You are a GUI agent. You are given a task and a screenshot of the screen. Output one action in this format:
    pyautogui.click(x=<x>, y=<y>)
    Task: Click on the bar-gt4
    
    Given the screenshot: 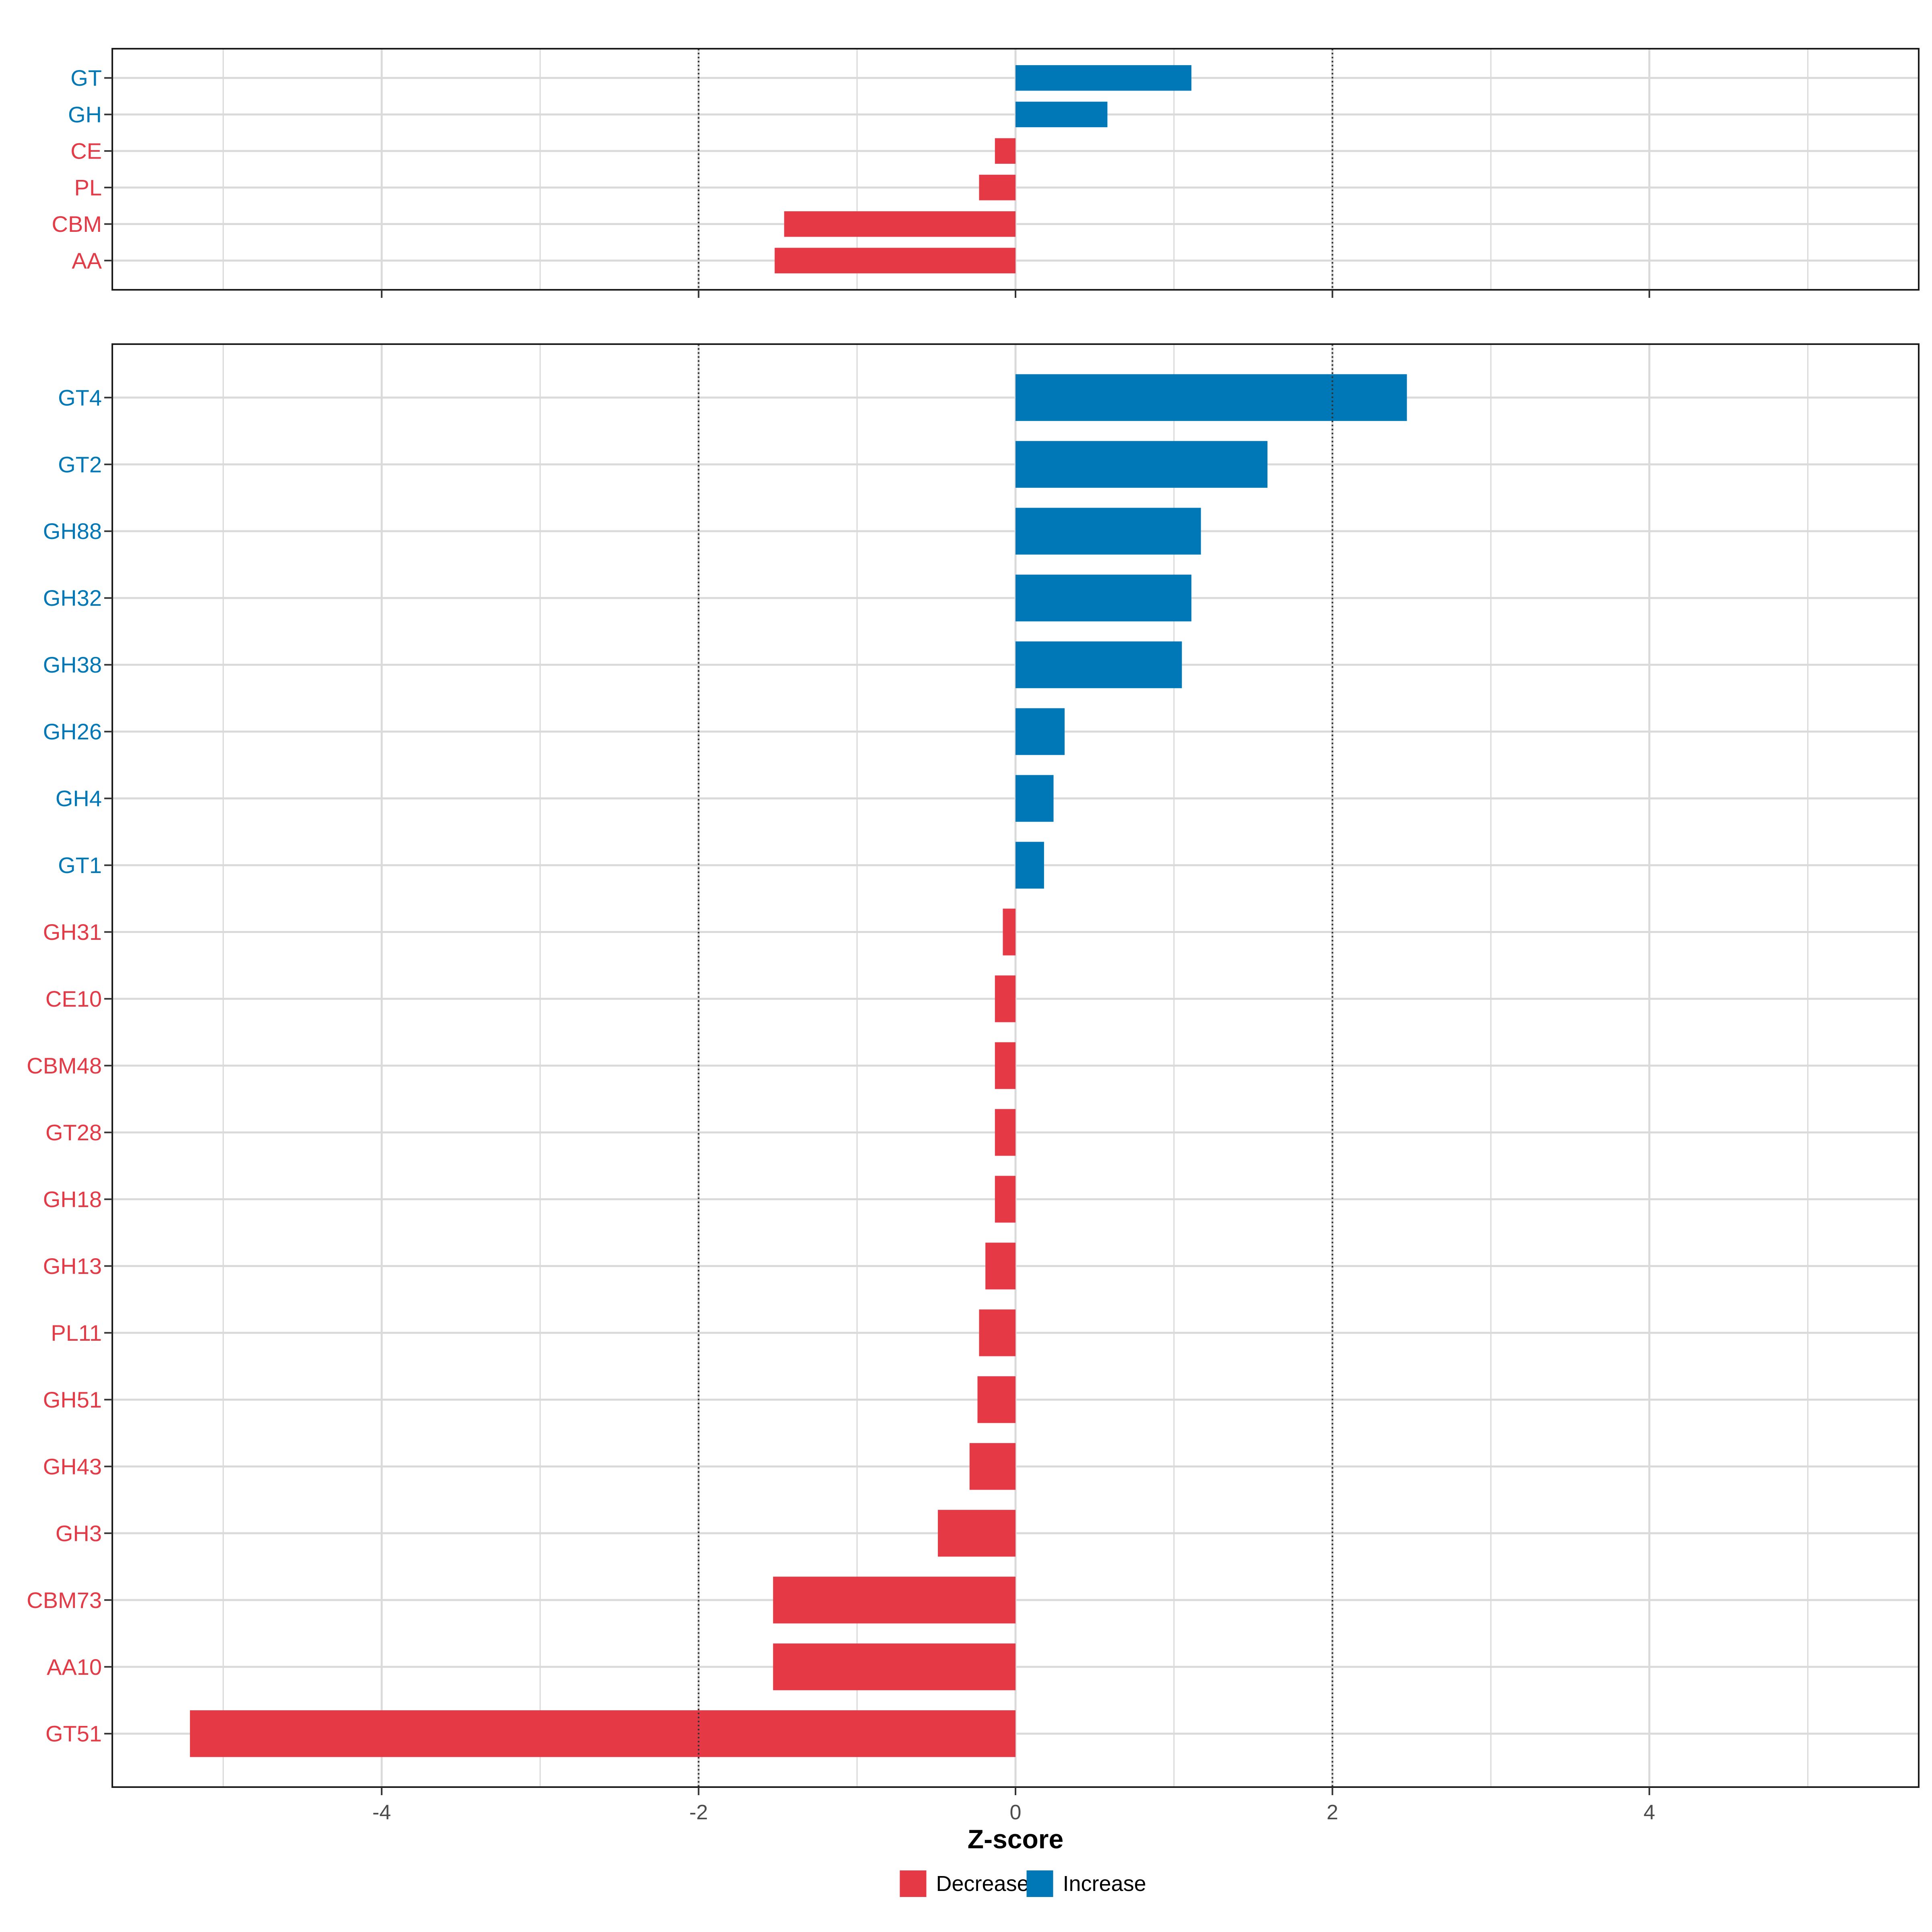 What is the action you would take?
    pyautogui.click(x=1211, y=397)
    